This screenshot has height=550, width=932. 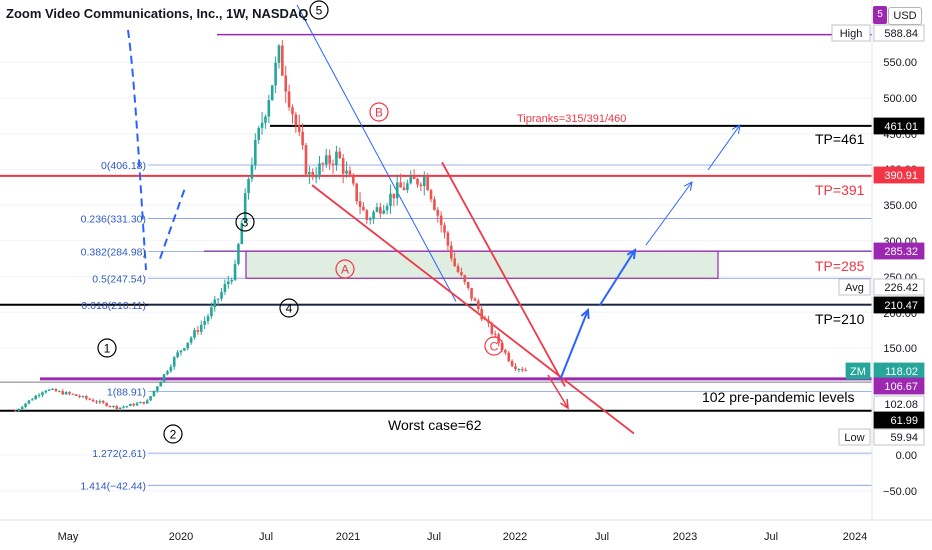 I want to click on currency-button: USD, so click(x=905, y=16).